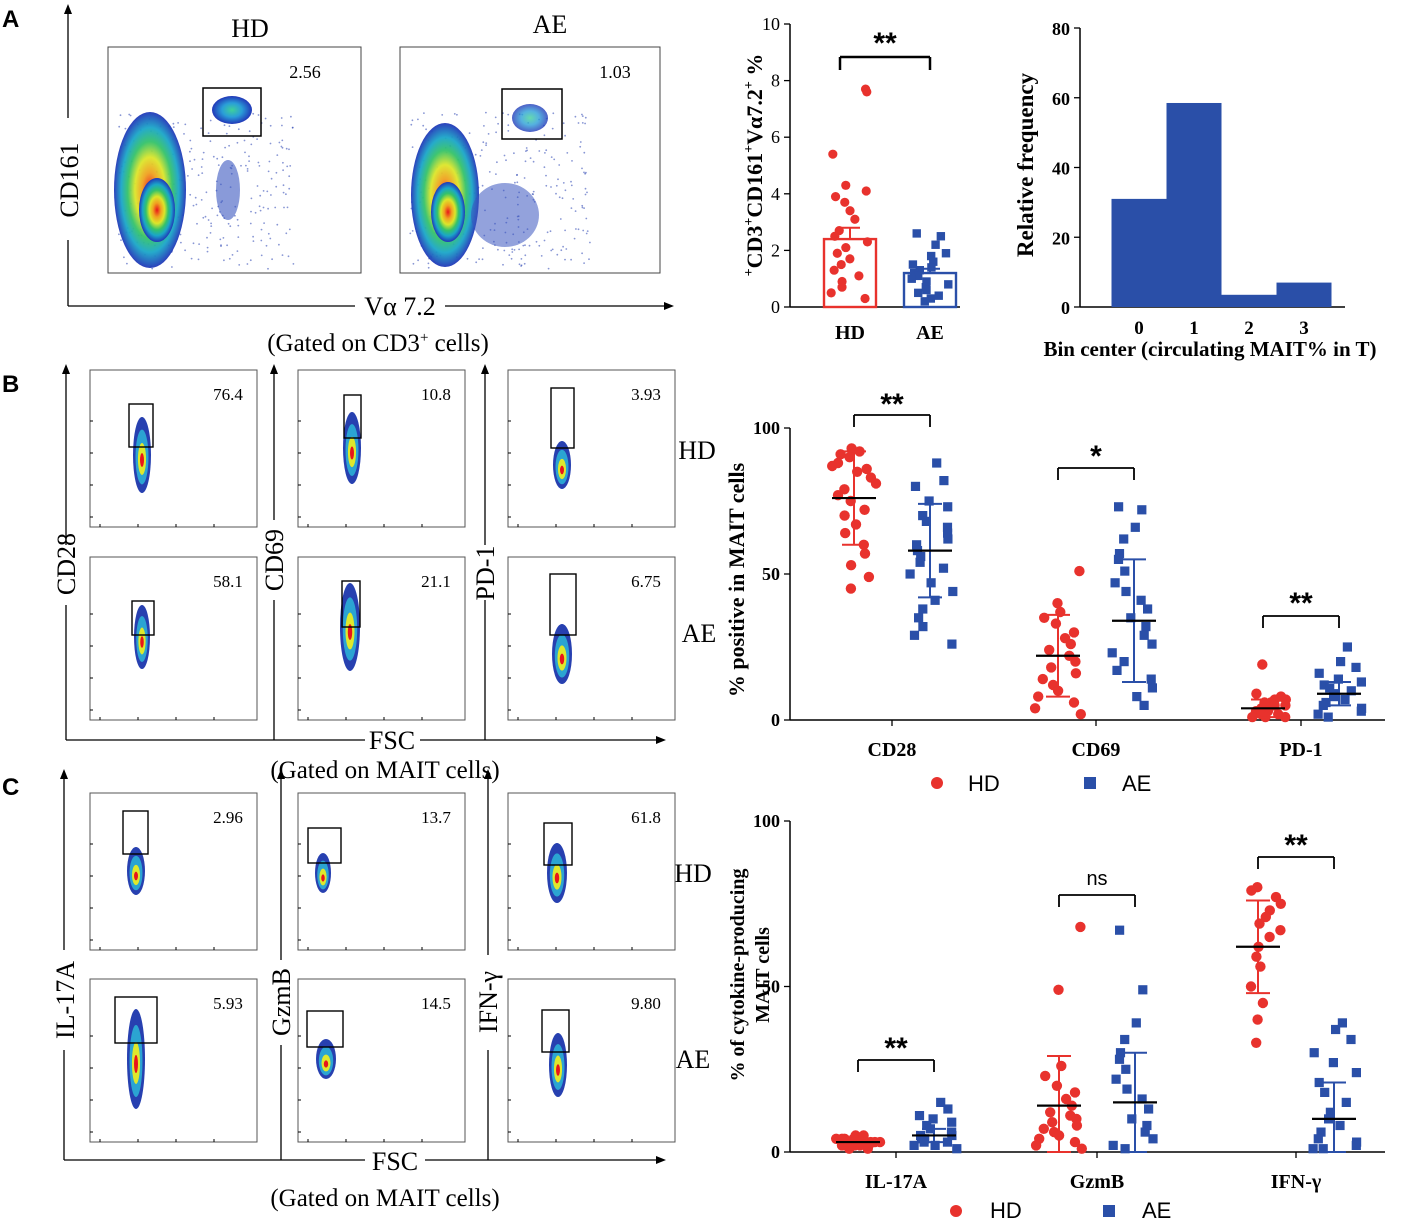 Image resolution: width=1406 pixels, height=1223 pixels. Describe the element at coordinates (1304, 328) in the screenshot. I see `hist-xtick-label: 3` at that location.